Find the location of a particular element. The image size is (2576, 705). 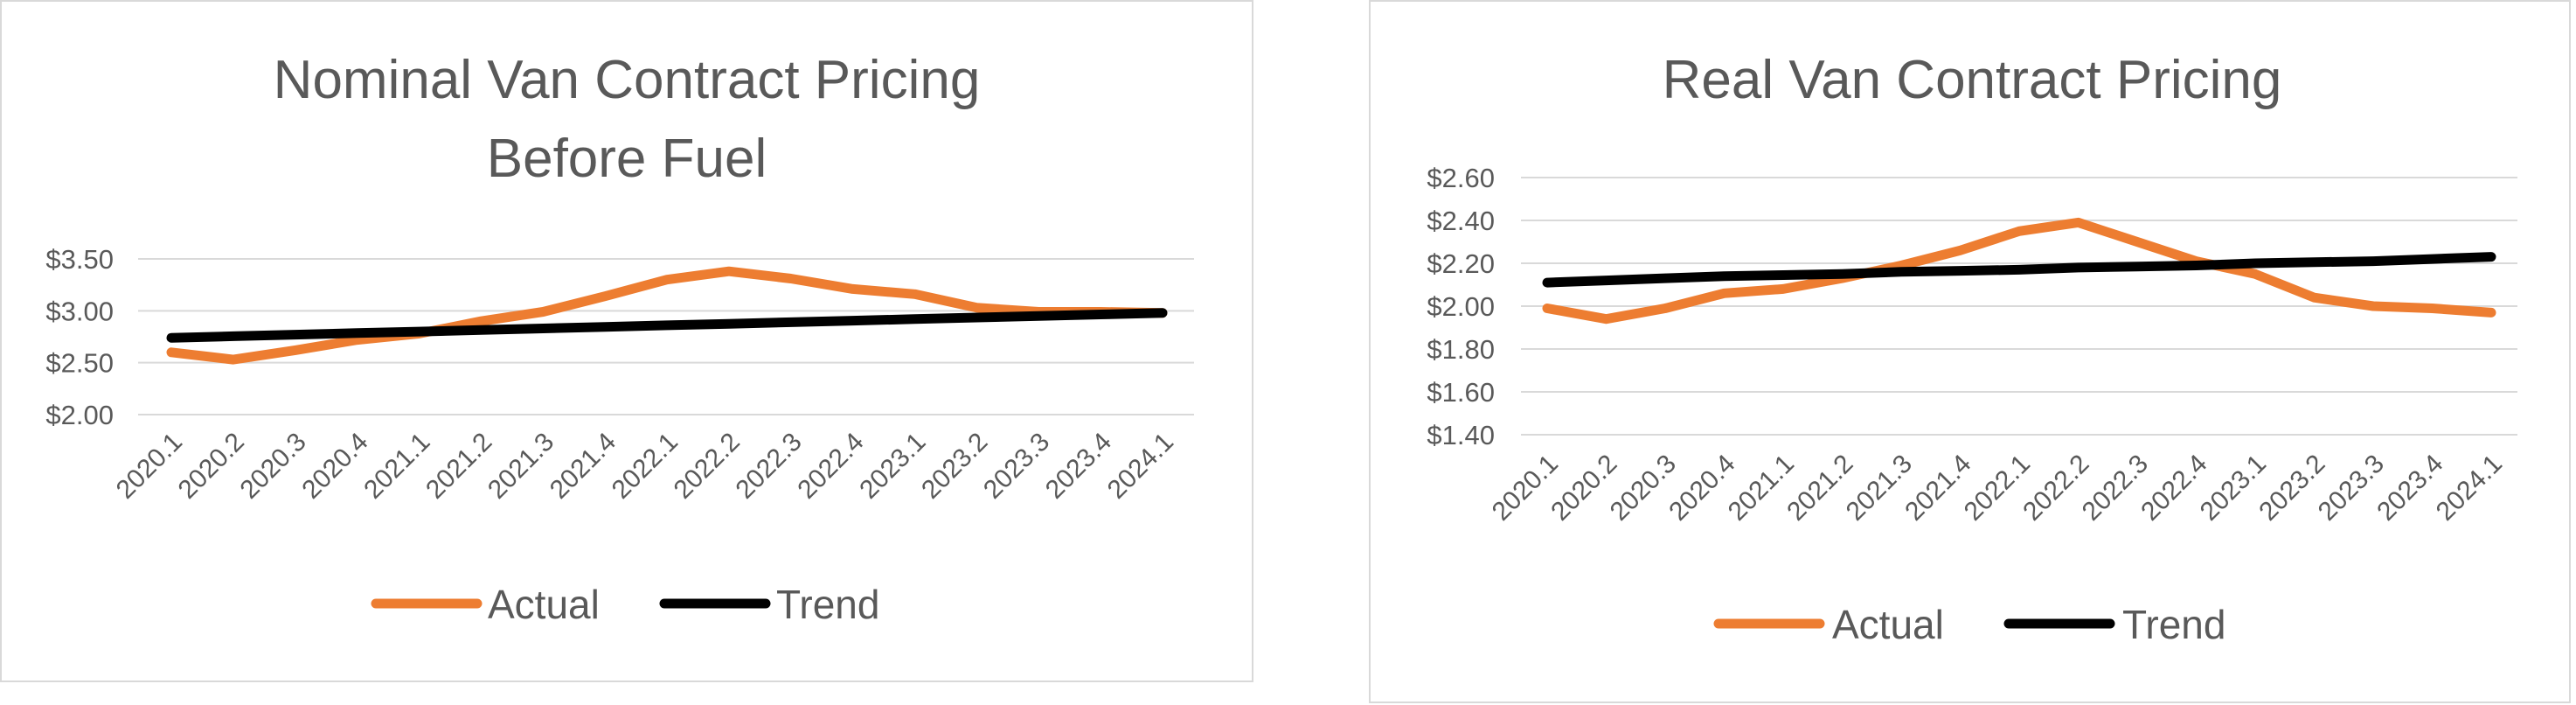

nominal-x-tick-label: 2020.3 is located at coordinates (272, 467).